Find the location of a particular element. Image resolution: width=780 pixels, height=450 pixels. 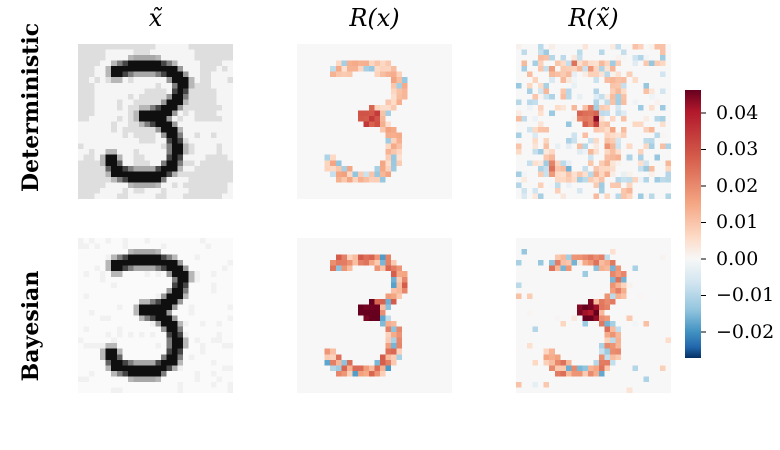

colorbar-tick-label: 0.00 is located at coordinates (737, 259).